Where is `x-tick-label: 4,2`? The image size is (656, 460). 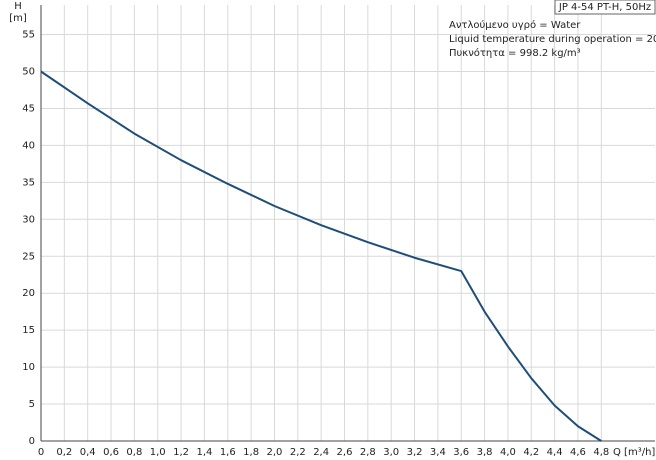
x-tick-label: 4,2 is located at coordinates (531, 452).